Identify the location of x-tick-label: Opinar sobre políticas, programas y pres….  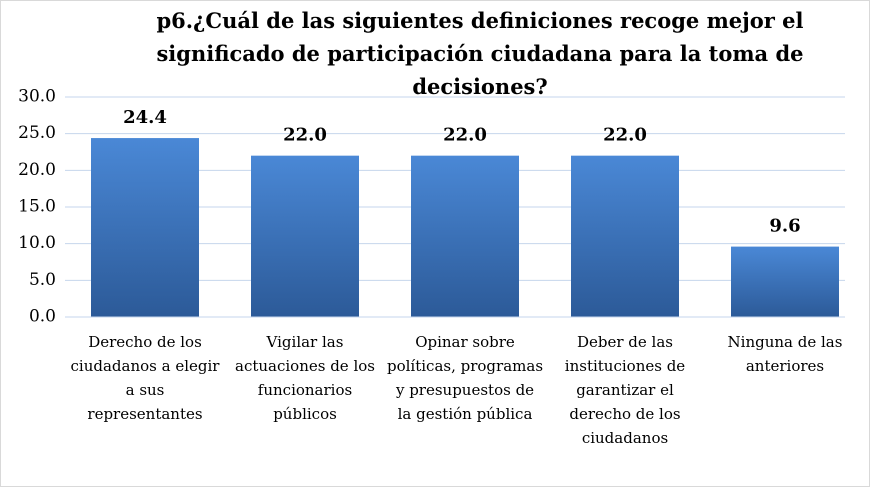
(465, 378).